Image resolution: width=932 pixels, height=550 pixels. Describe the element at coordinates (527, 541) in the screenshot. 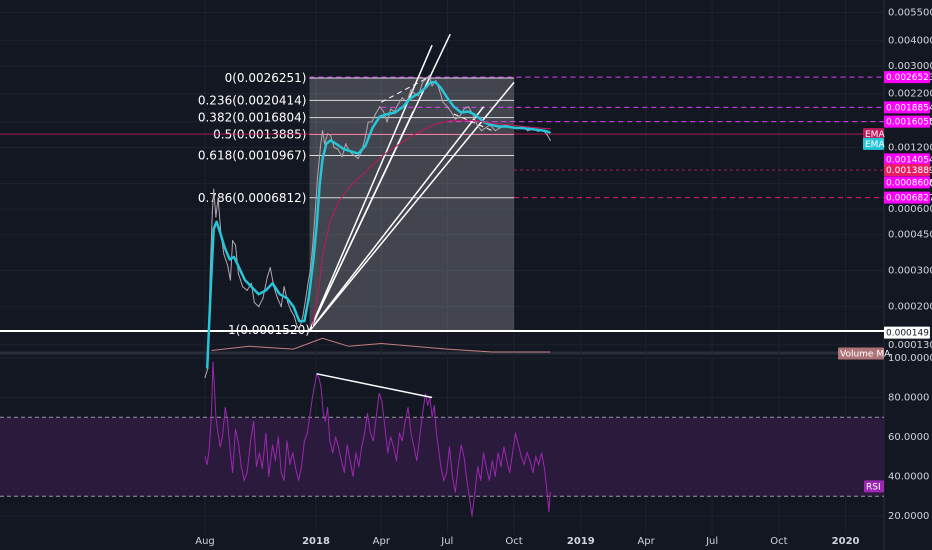

I see `time-axis: Aug 2018 Apr Jul Oct 2019 Apr Jul Oct 2020` at that location.